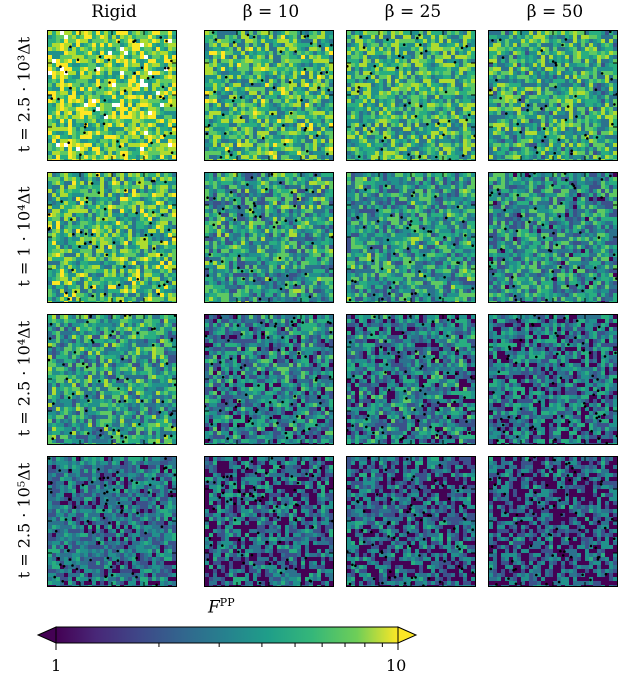 The width and height of the screenshot is (624, 685). Describe the element at coordinates (555, 12) in the screenshot. I see `column-title-beta-50: β = 50` at that location.